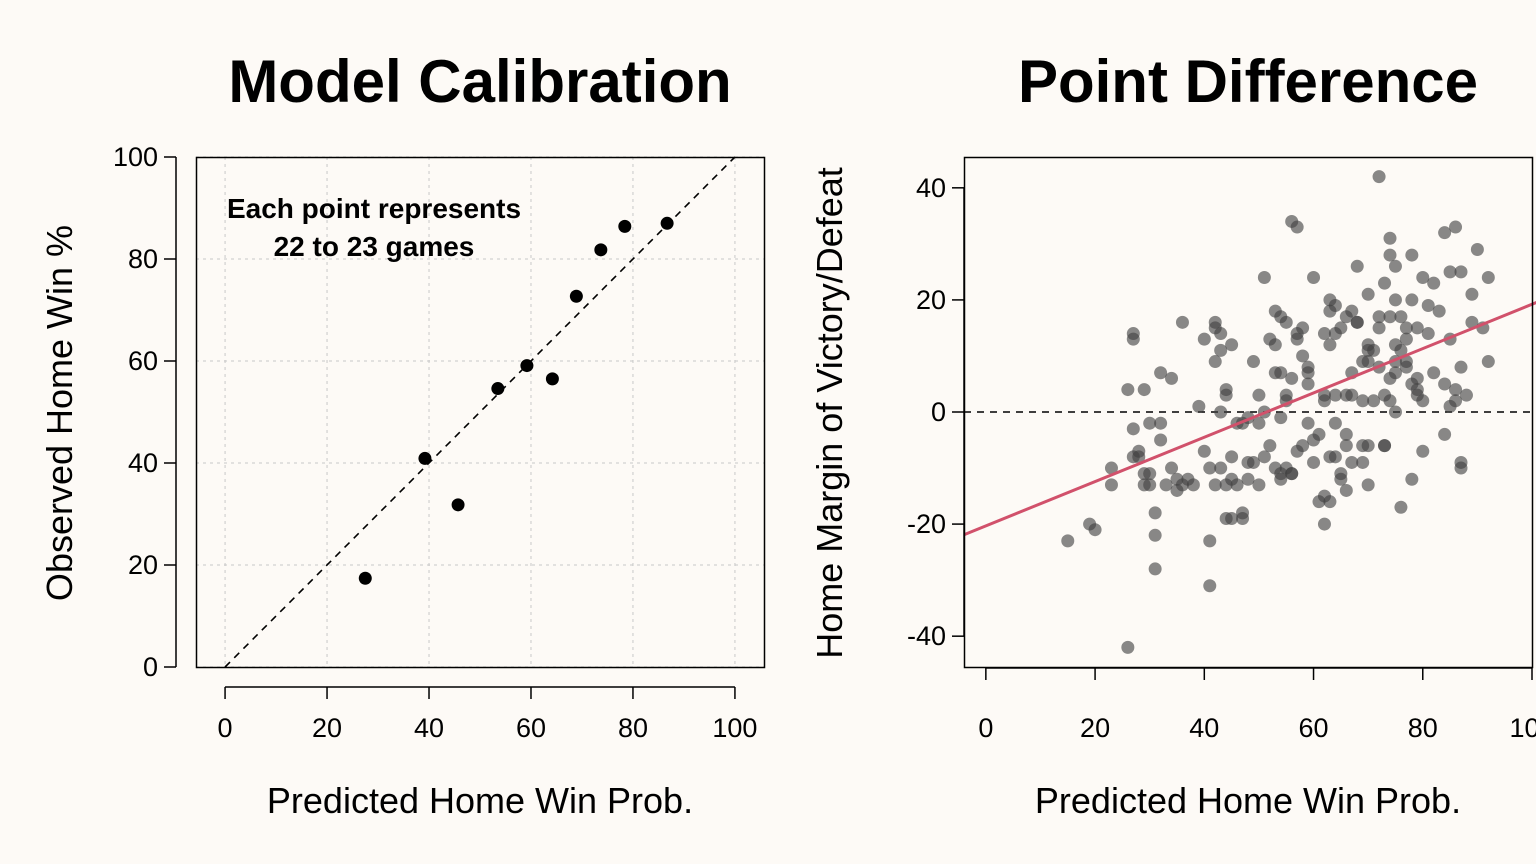 This screenshot has width=1536, height=864. I want to click on y-tick-label: 40, so click(931, 188).